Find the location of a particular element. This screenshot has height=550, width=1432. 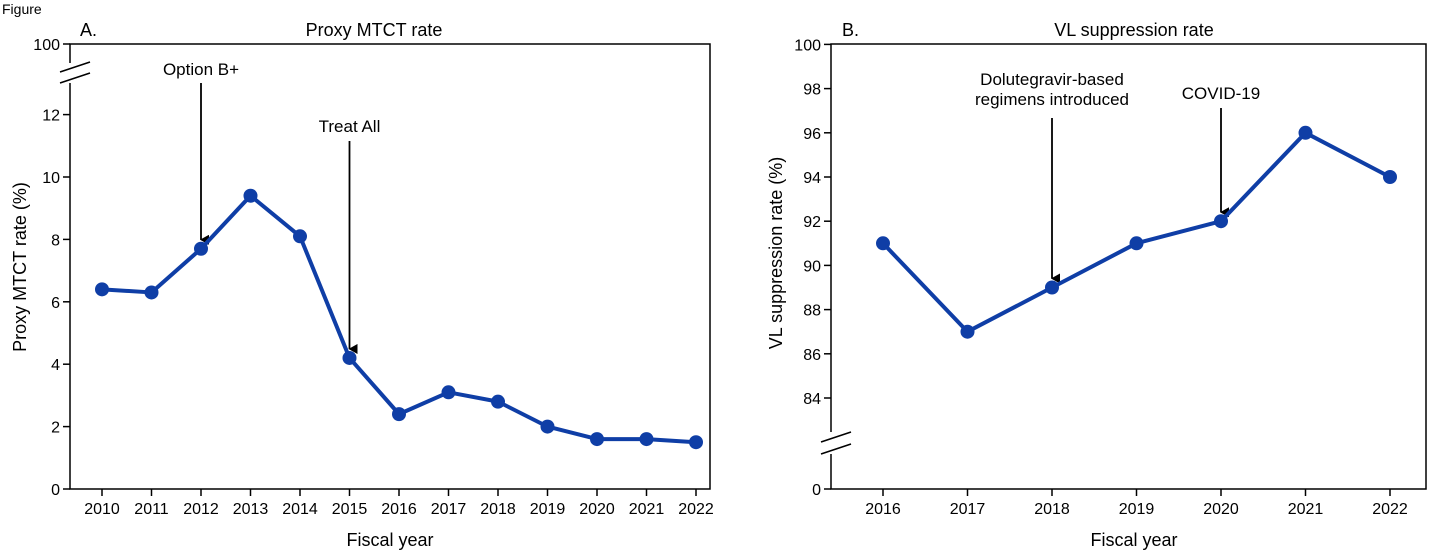

y-tick-label: 12 is located at coordinates (51, 116).